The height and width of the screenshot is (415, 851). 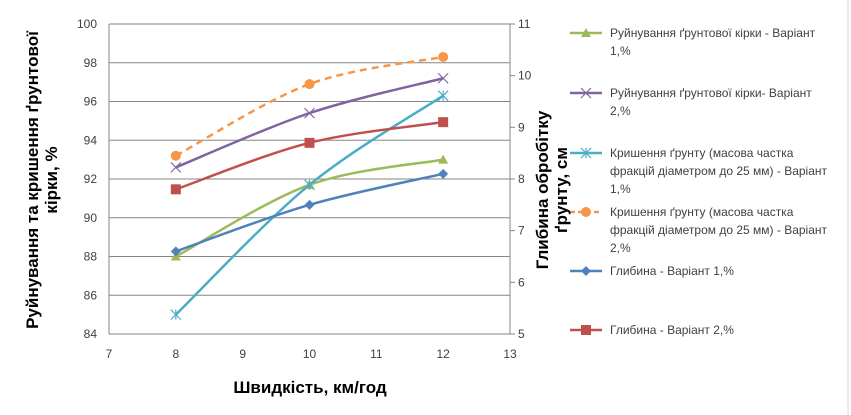 I want to click on y2-tick-label: 5, so click(x=521, y=334).